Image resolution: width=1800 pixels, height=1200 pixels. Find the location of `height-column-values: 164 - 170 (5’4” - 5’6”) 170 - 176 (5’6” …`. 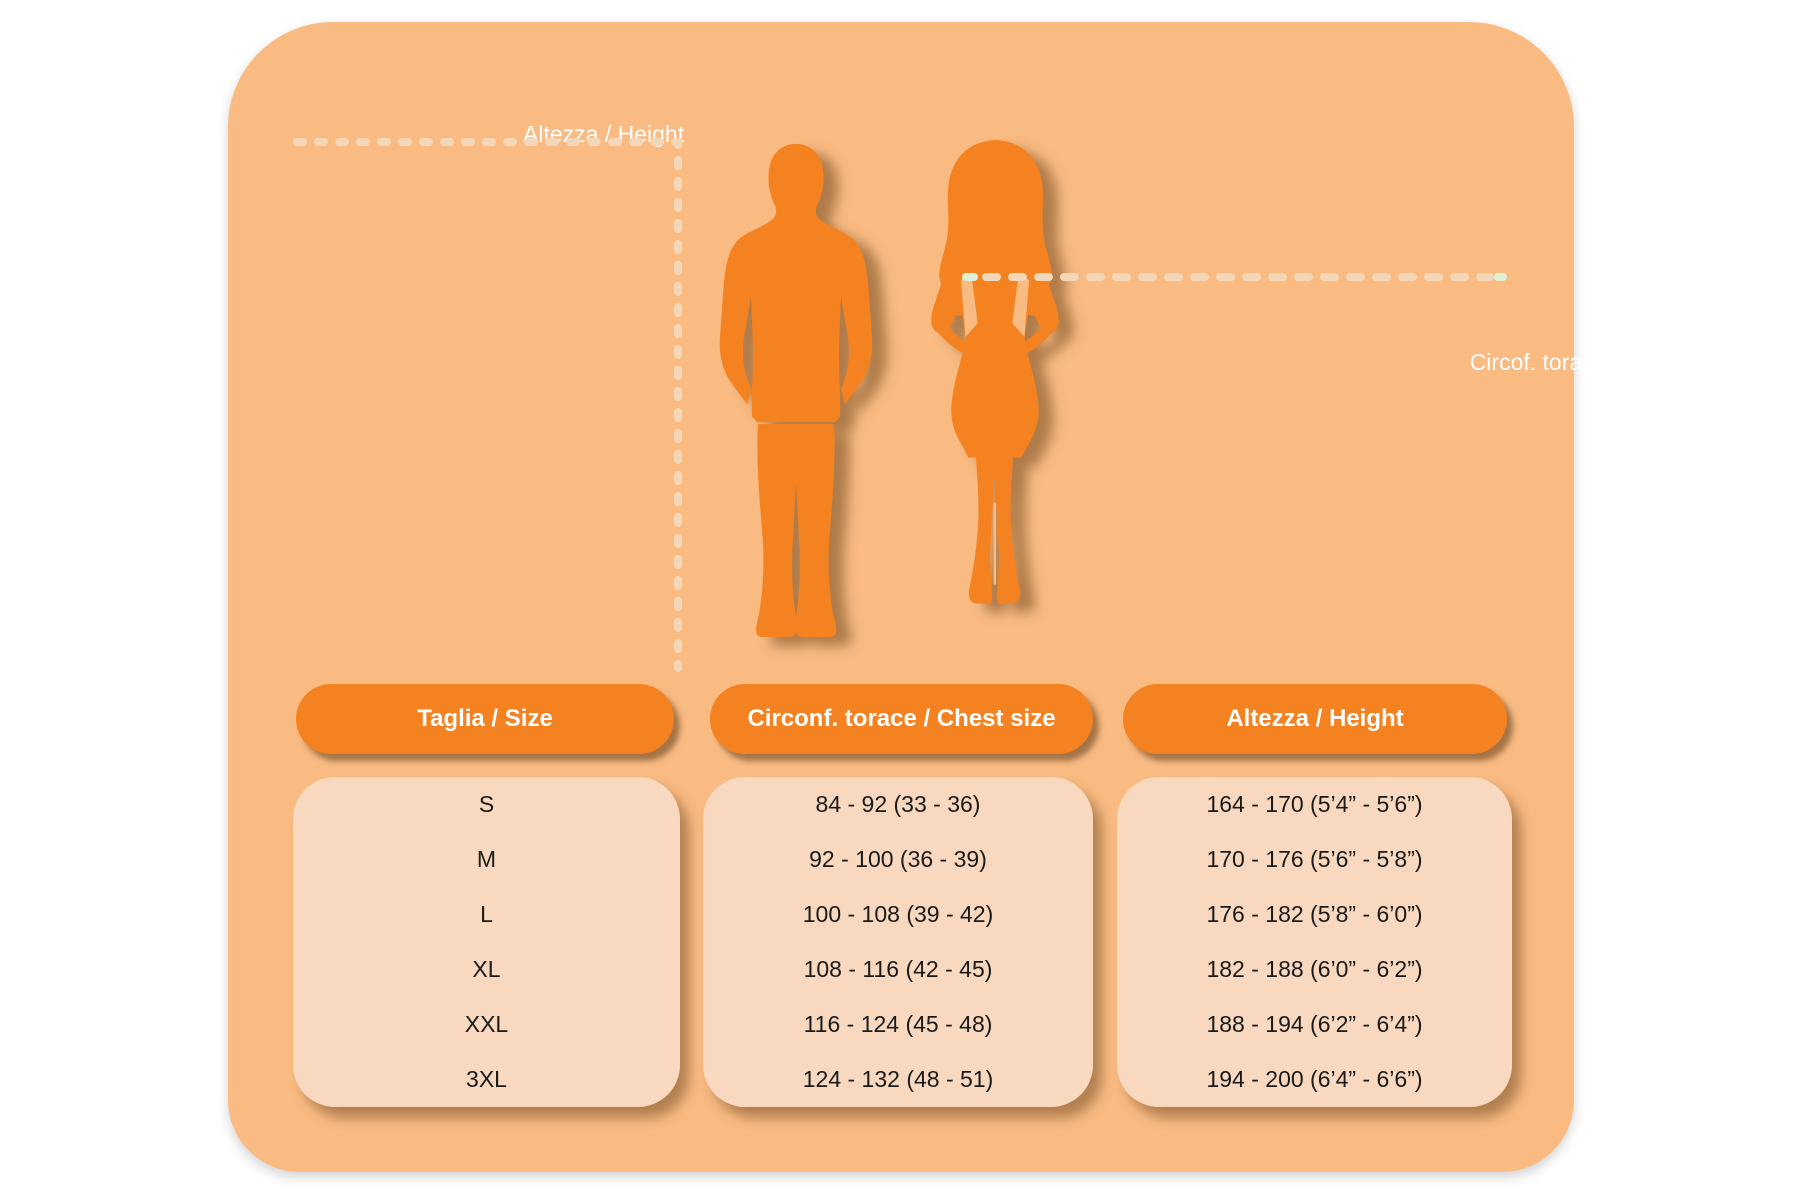

height-column-values: 164 - 170 (5’4” - 5’6”) 170 - 176 (5’6” … is located at coordinates (1314, 942).